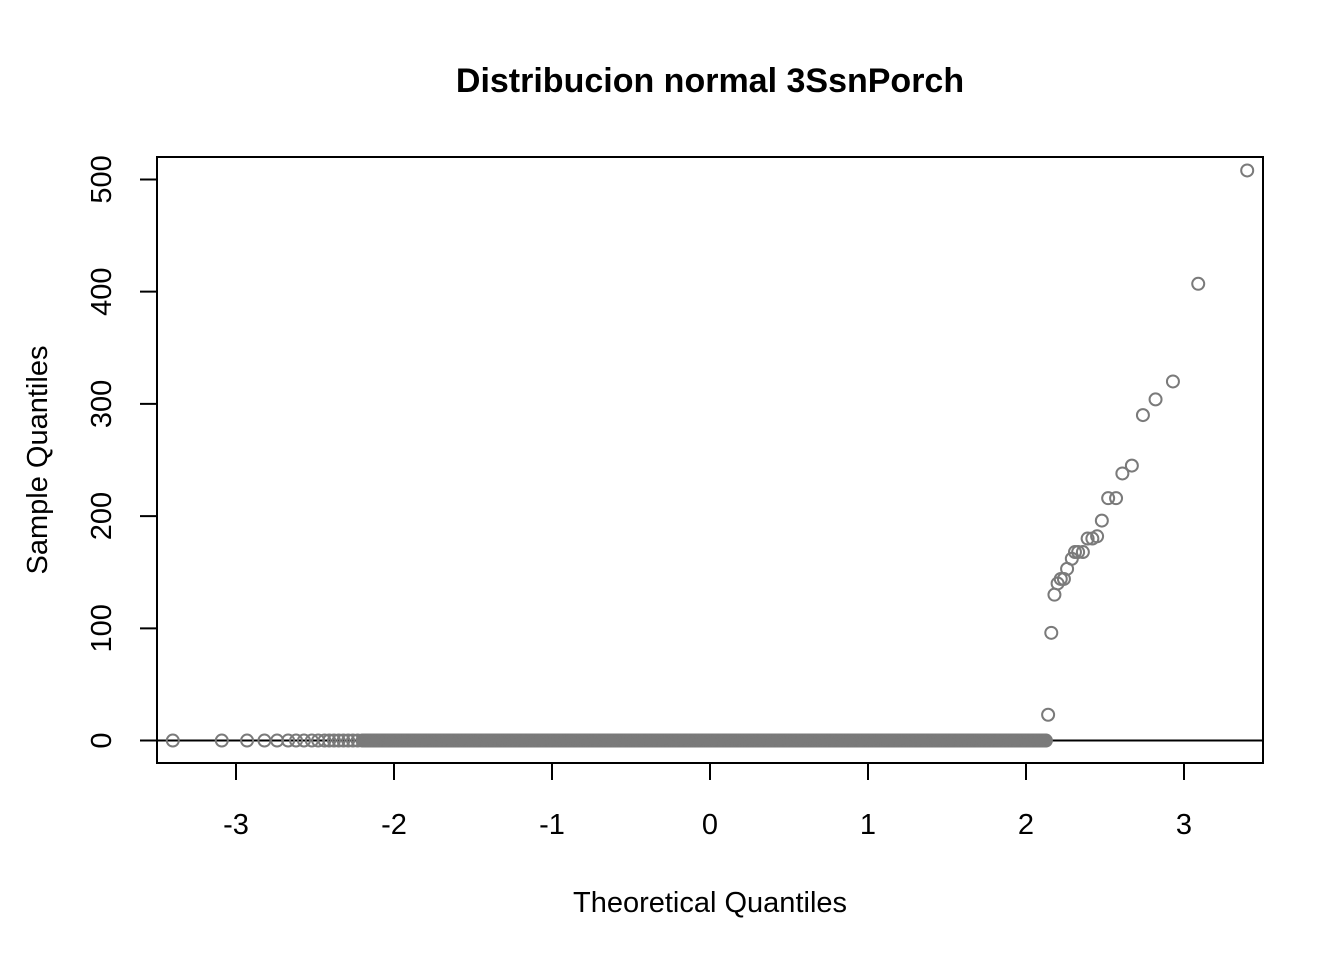 This screenshot has height=960, width=1344. I want to click on x-tick-label: -1, so click(552, 825).